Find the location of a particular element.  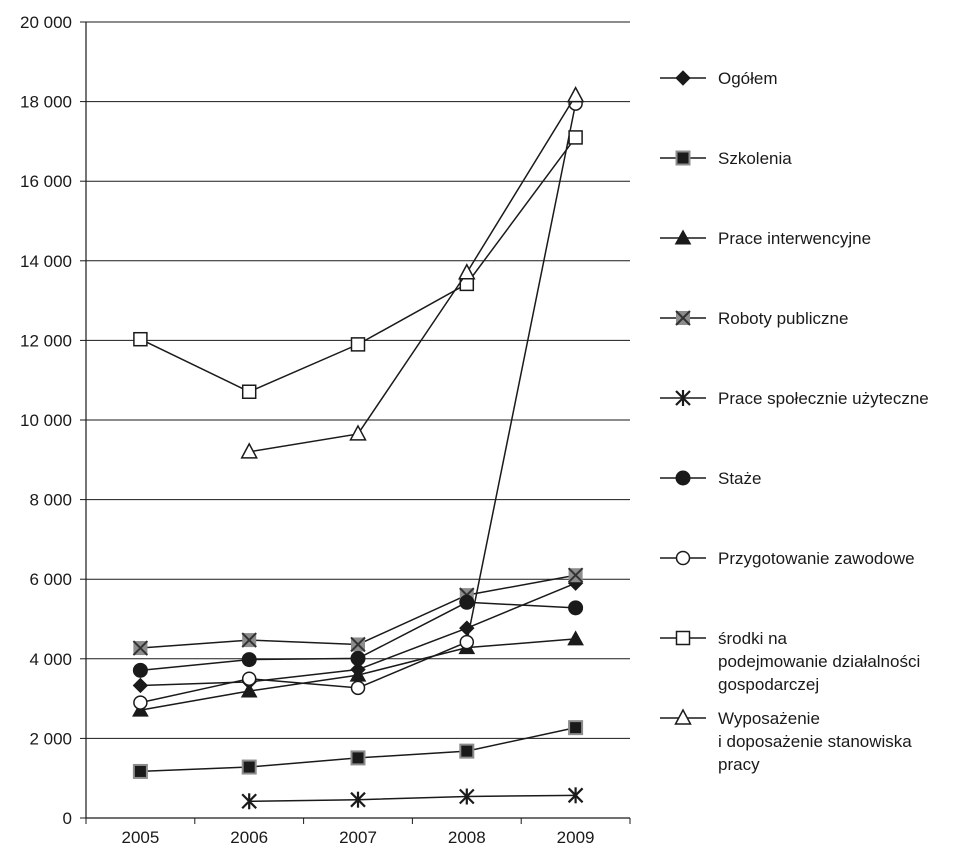

legend-label: Przygotowanie zawodowe is located at coordinates (816, 558).